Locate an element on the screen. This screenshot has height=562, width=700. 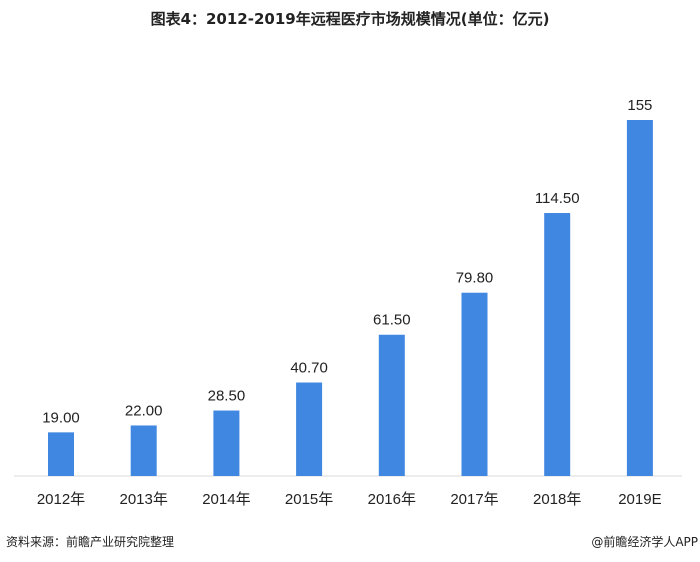
data-label: 40.70 is located at coordinates (309, 368).